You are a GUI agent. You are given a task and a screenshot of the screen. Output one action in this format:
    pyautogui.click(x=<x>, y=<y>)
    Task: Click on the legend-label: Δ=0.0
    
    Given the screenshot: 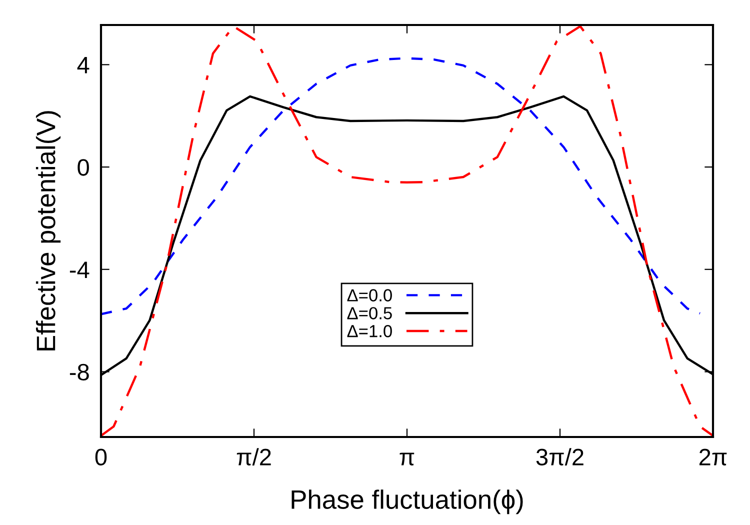 What is the action you would take?
    pyautogui.click(x=369, y=295)
    